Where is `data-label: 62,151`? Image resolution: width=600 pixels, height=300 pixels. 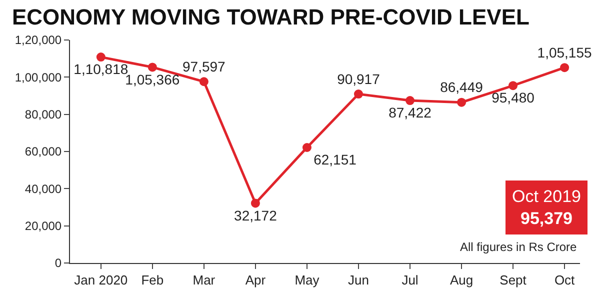 data-label: 62,151 is located at coordinates (335, 160).